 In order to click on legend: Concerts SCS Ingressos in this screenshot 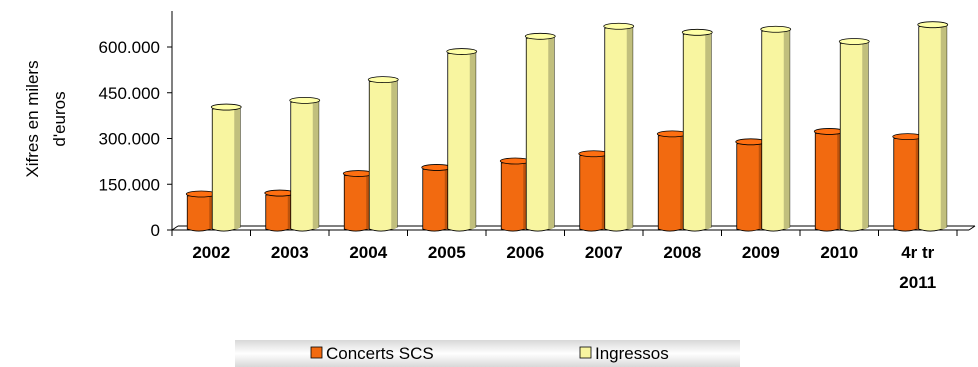, I will do `click(487, 353)`.